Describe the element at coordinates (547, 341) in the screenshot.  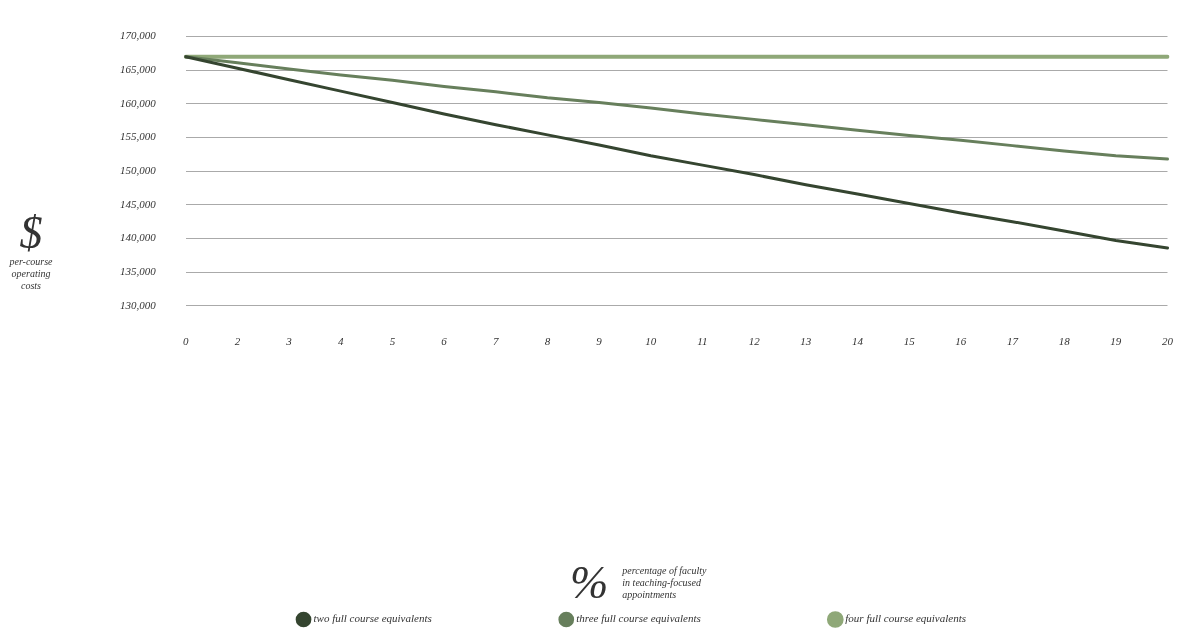
I see `x-tick-label: 8` at that location.